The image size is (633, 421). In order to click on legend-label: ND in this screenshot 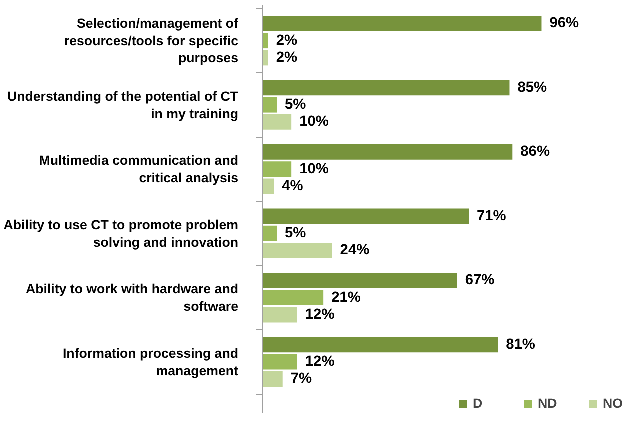, I will do `click(548, 403)`.